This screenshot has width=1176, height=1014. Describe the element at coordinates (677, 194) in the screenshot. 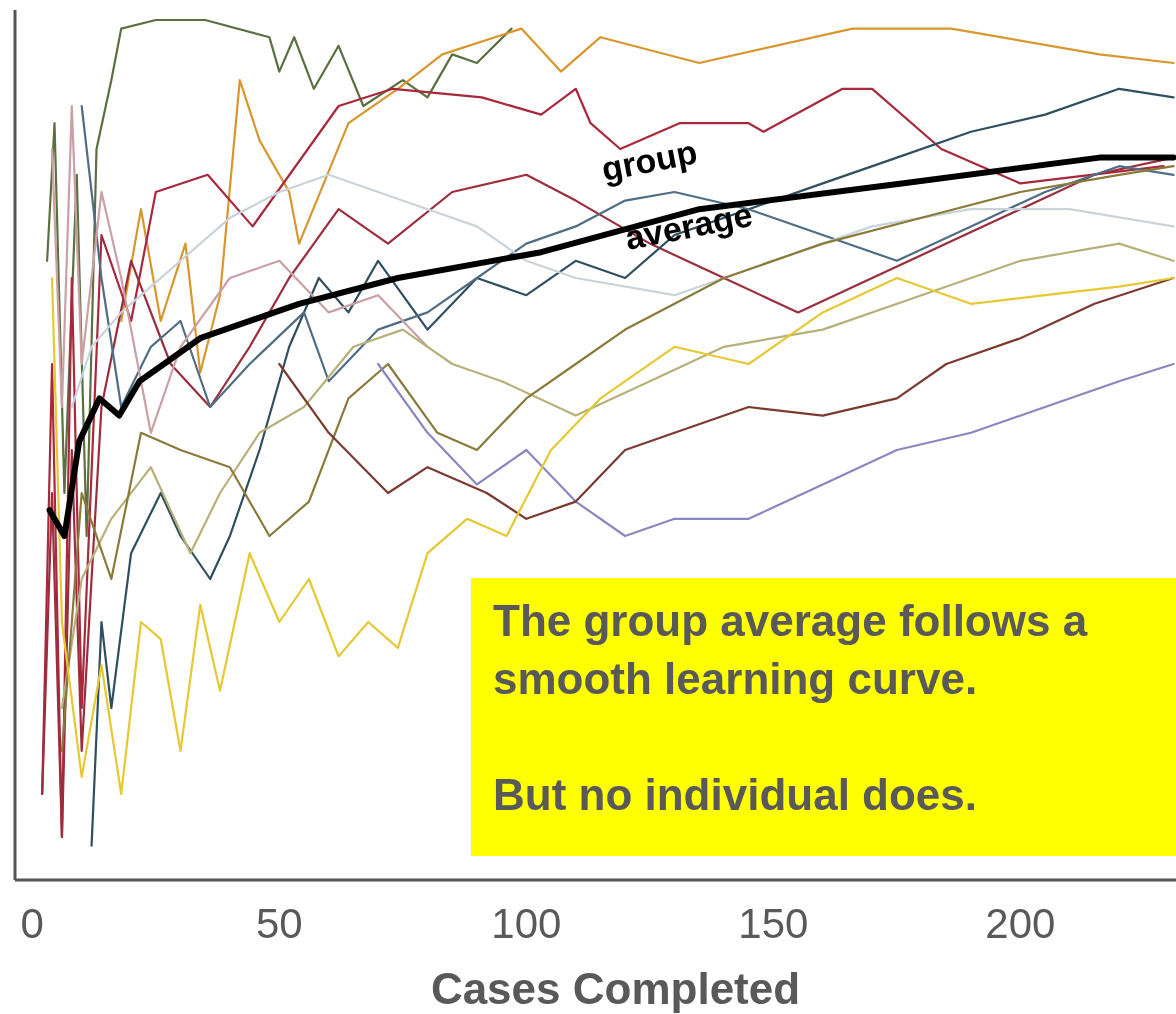

I see `text: group average` at that location.